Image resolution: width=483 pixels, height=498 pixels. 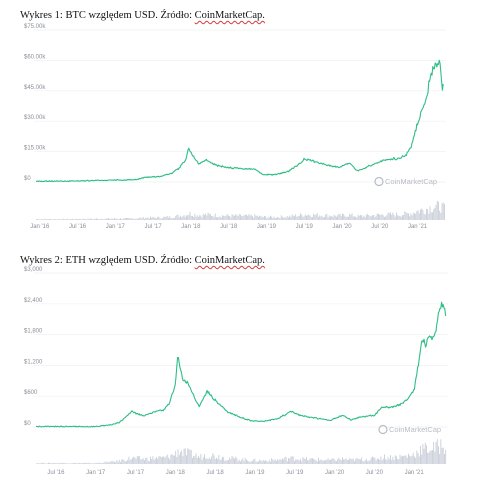 What do you see at coordinates (305, 227) in the screenshot?
I see `btc-x-tick-label: Jul '19` at bounding box center [305, 227].